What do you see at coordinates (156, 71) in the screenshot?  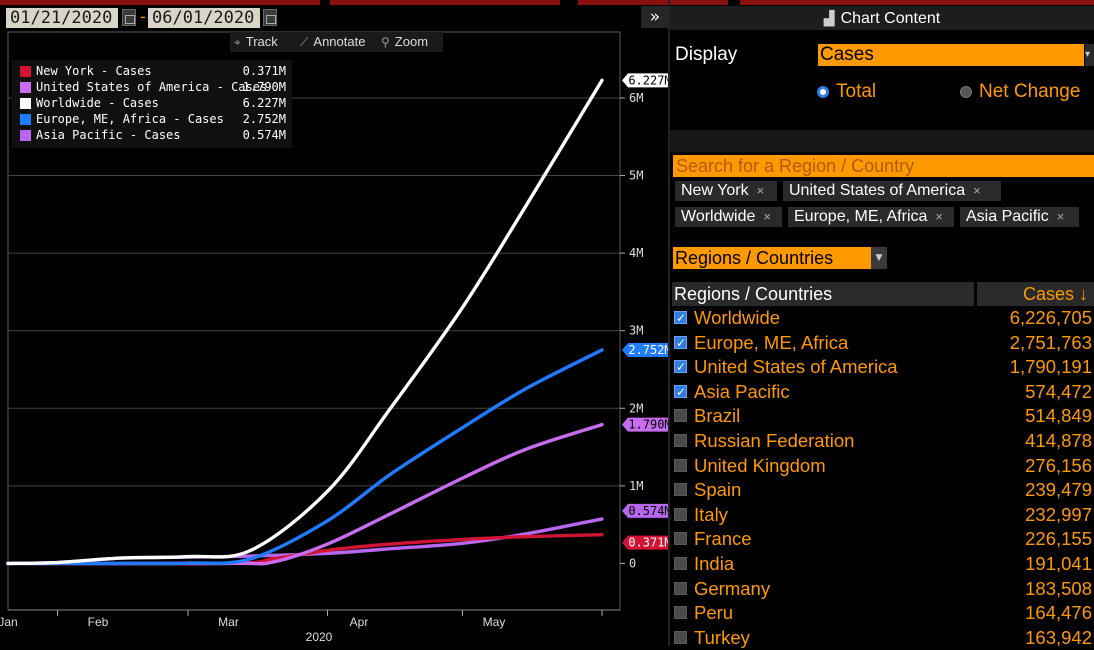 I see `legend-item: New York - Cases 0.371M` at bounding box center [156, 71].